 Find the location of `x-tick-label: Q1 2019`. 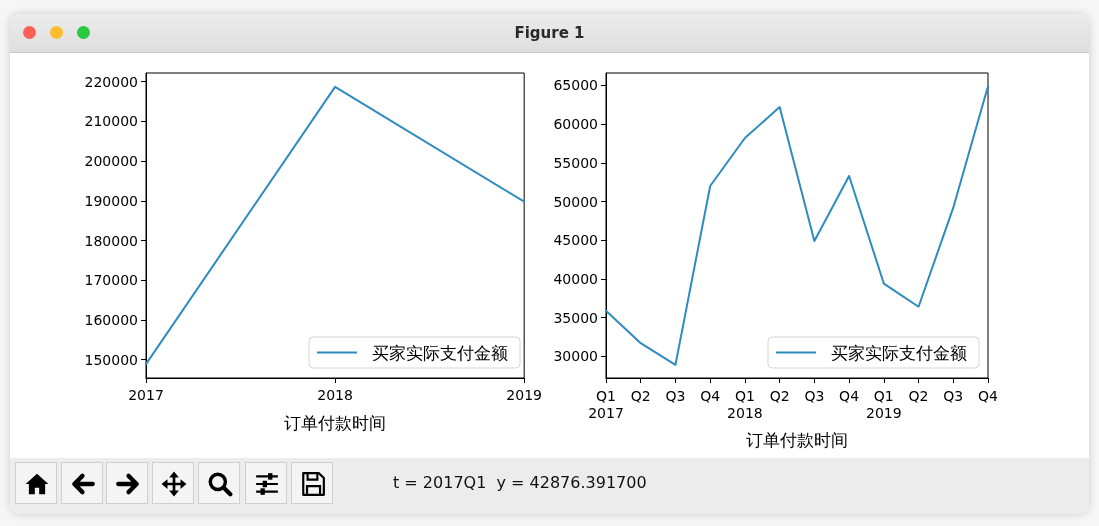

x-tick-label: Q1 2019 is located at coordinates (884, 404).